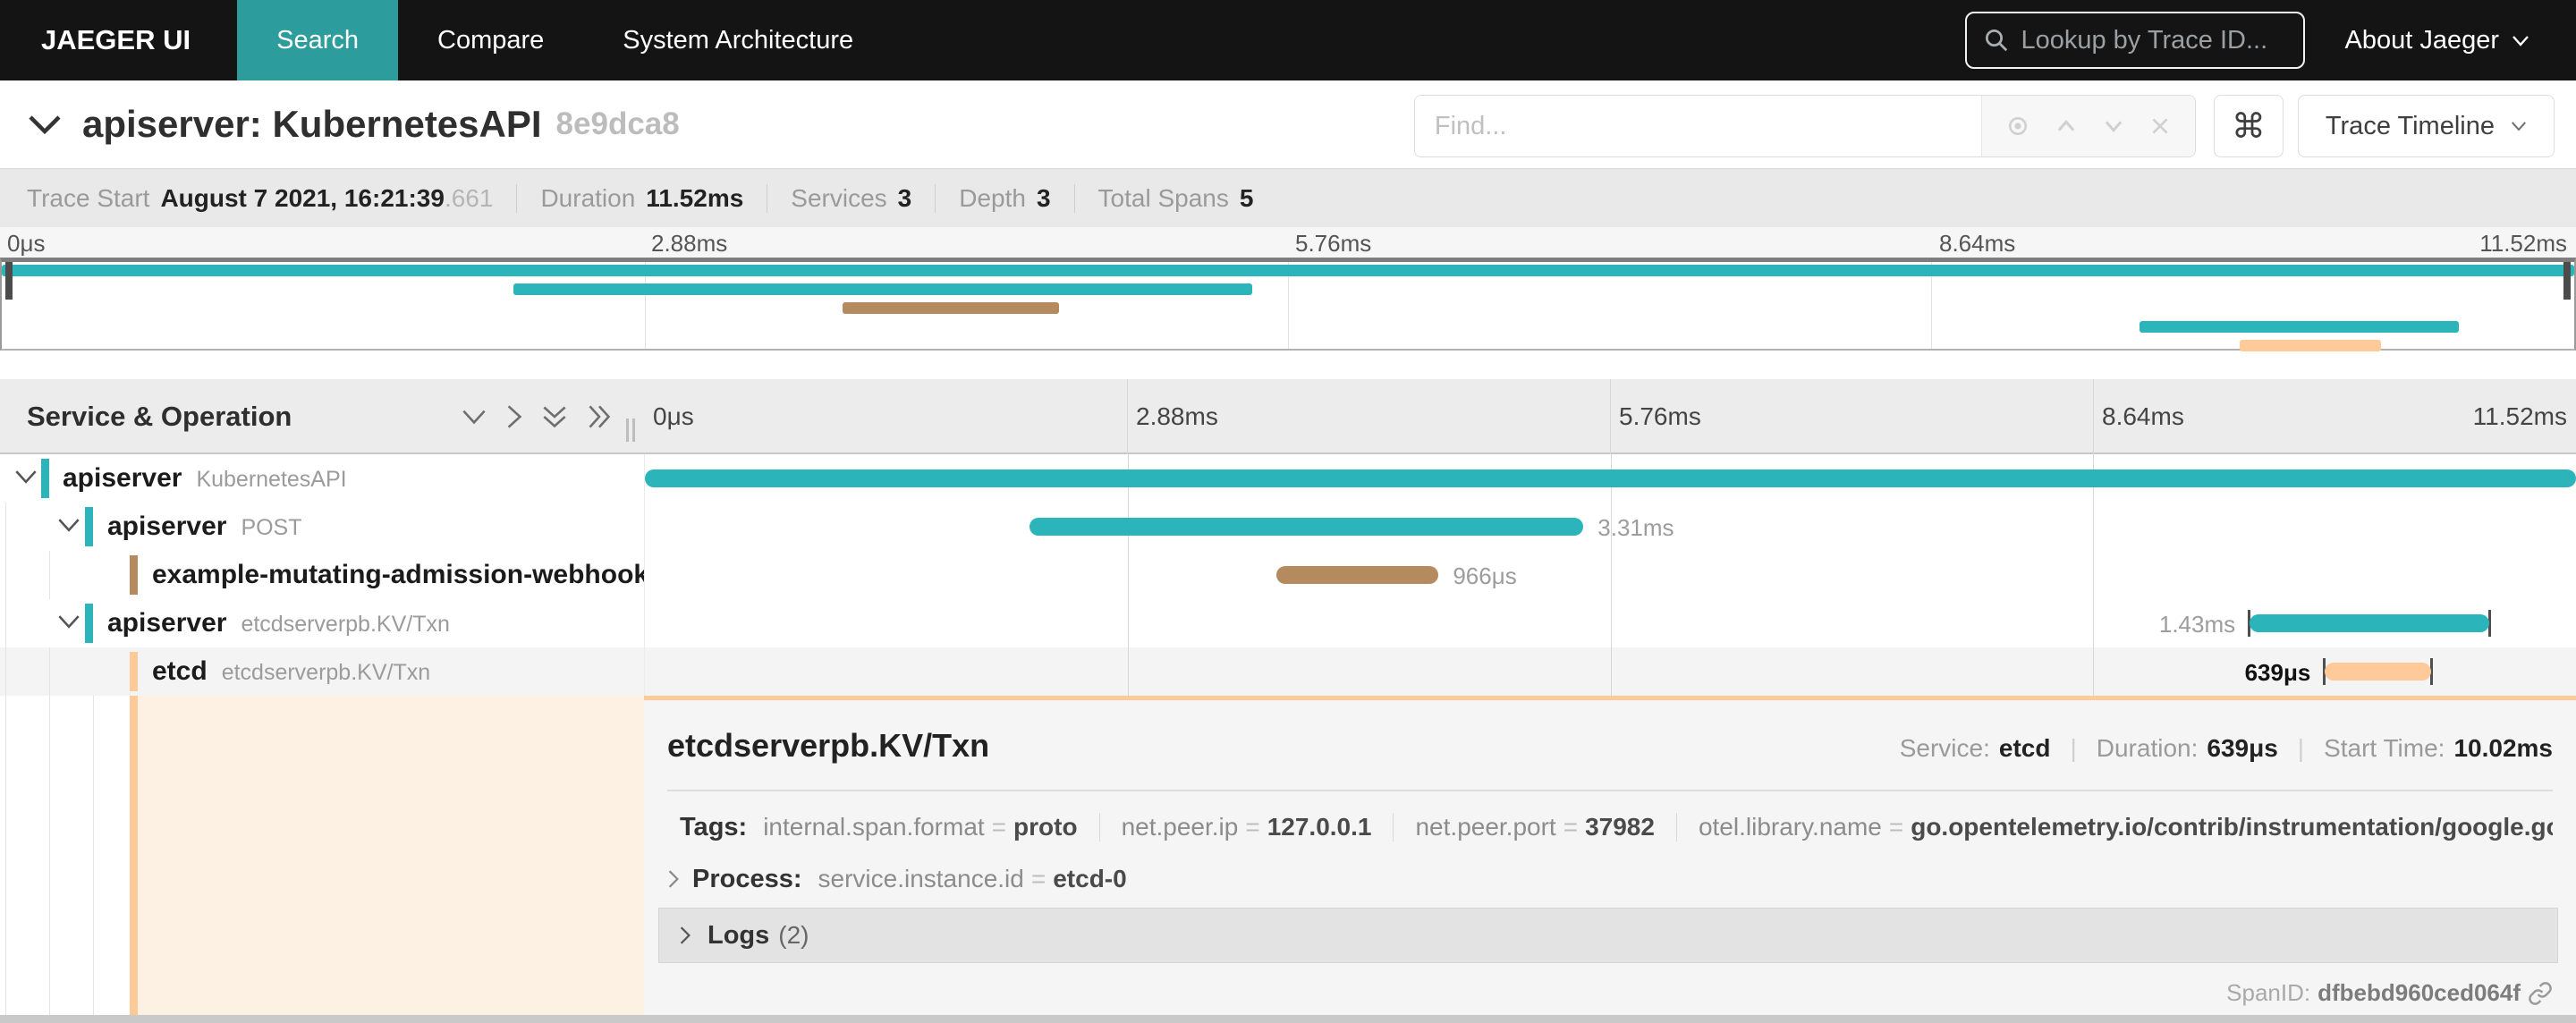 The image size is (2576, 1023). Describe the element at coordinates (904, 197) in the screenshot. I see `stat-value: 3` at that location.